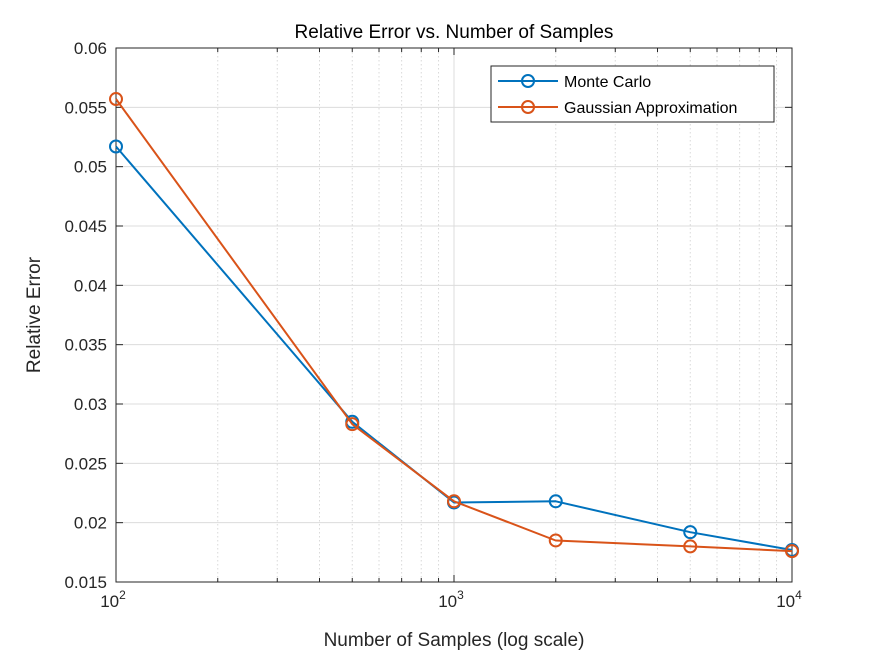 The image size is (875, 656). I want to click on y-tick-label: 0.06, so click(90, 48).